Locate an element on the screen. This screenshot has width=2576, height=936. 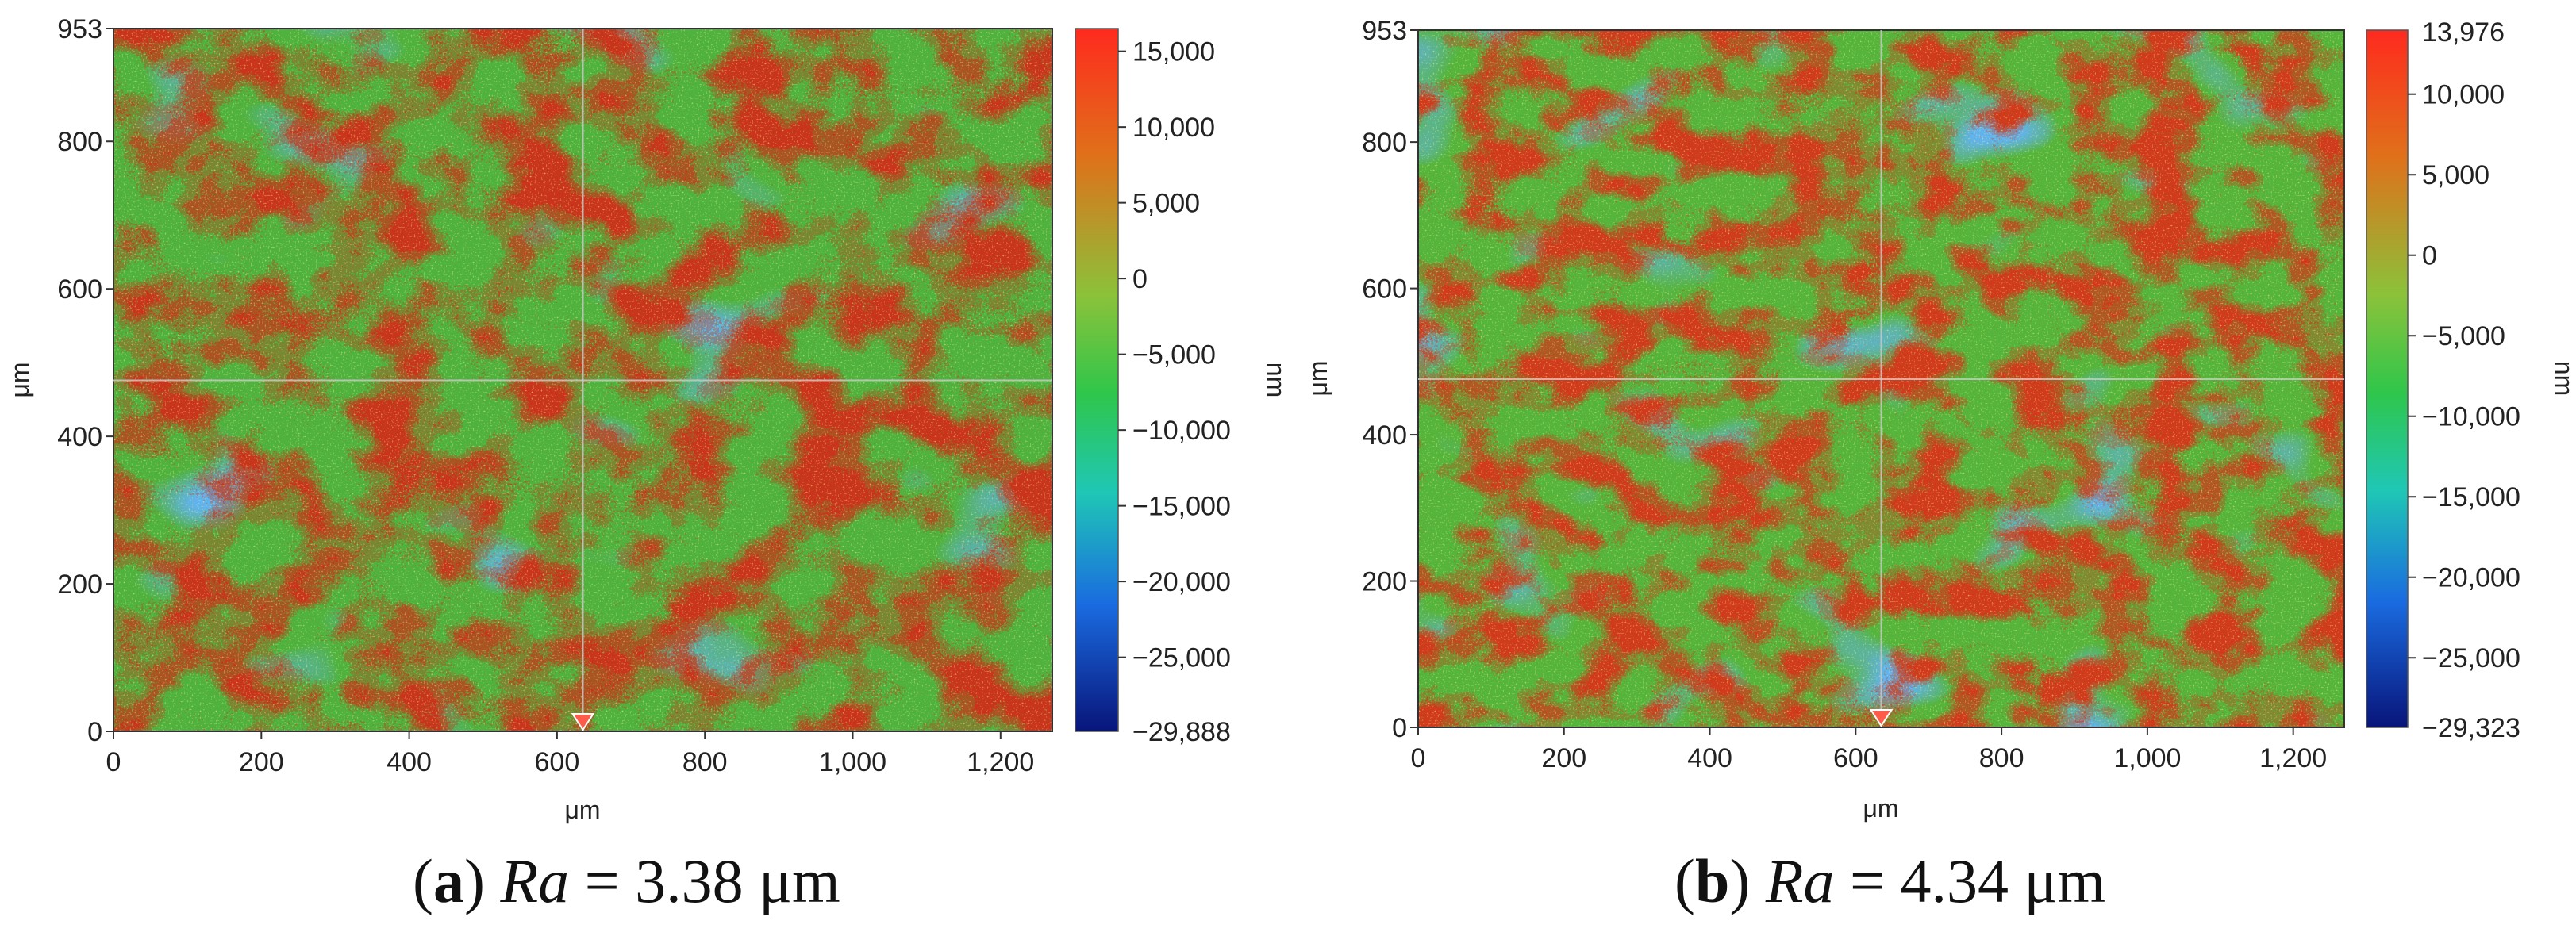
caption-a: (a) Ra = 3.38 μm is located at coordinates (626, 880).